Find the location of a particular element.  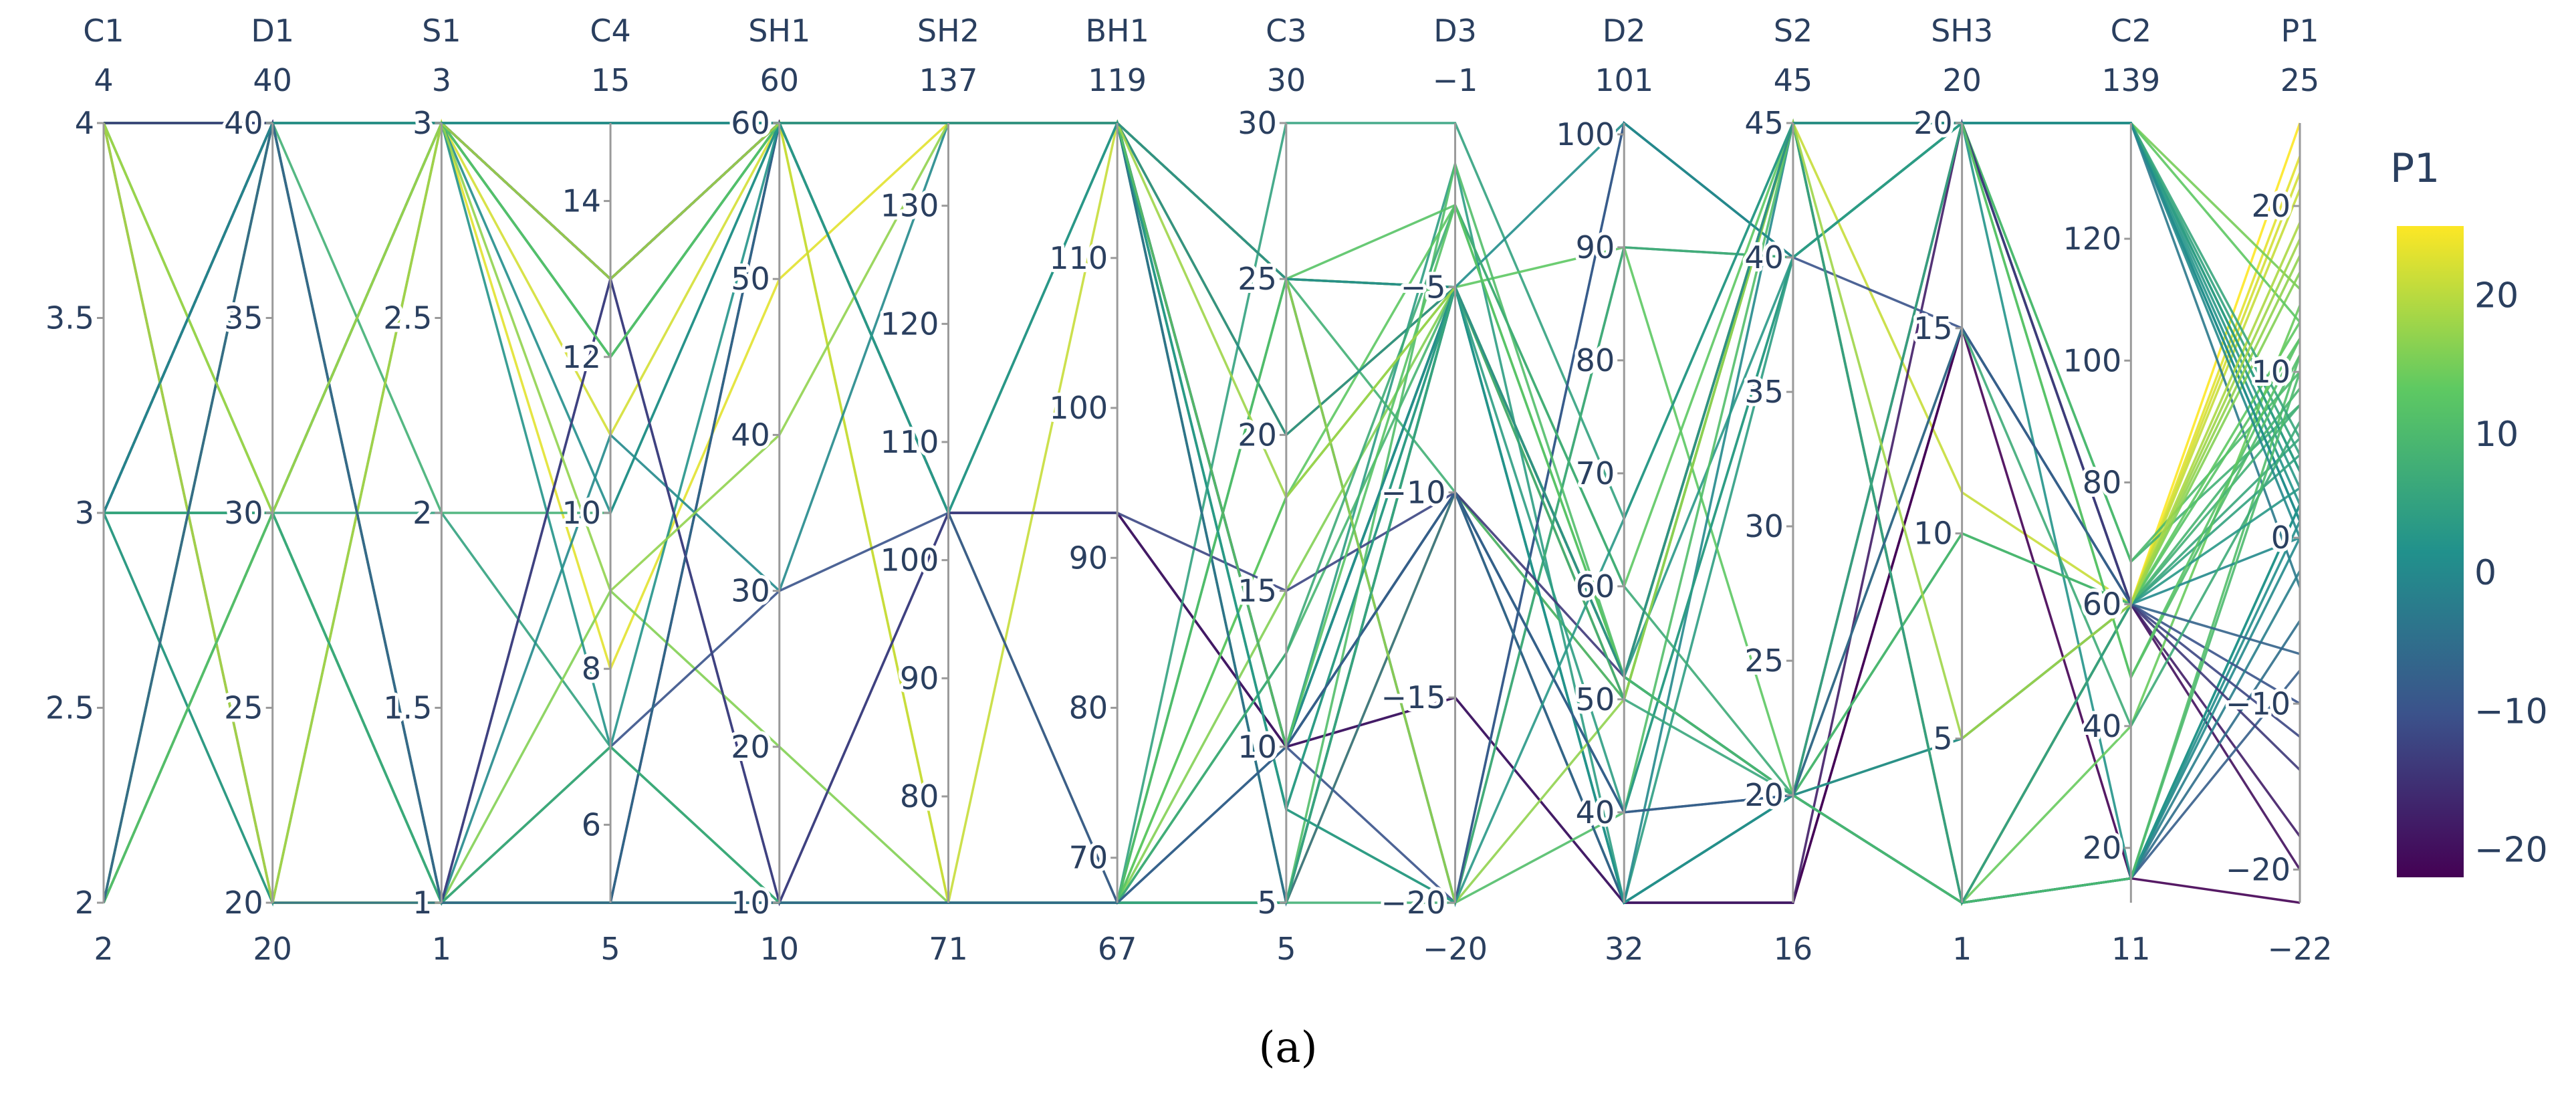

colorbar-tick-label: −20 is located at coordinates (2511, 851).